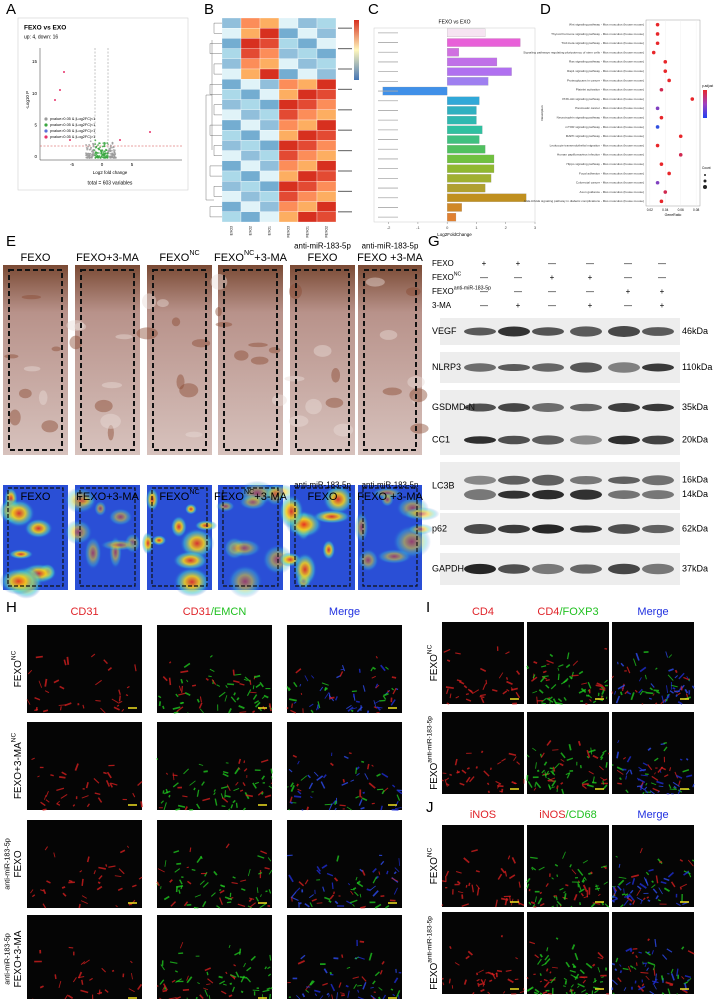 This screenshot has height=999, width=714. What do you see at coordinates (214, 669) in the screenshot?
I see `micrograph` at bounding box center [214, 669].